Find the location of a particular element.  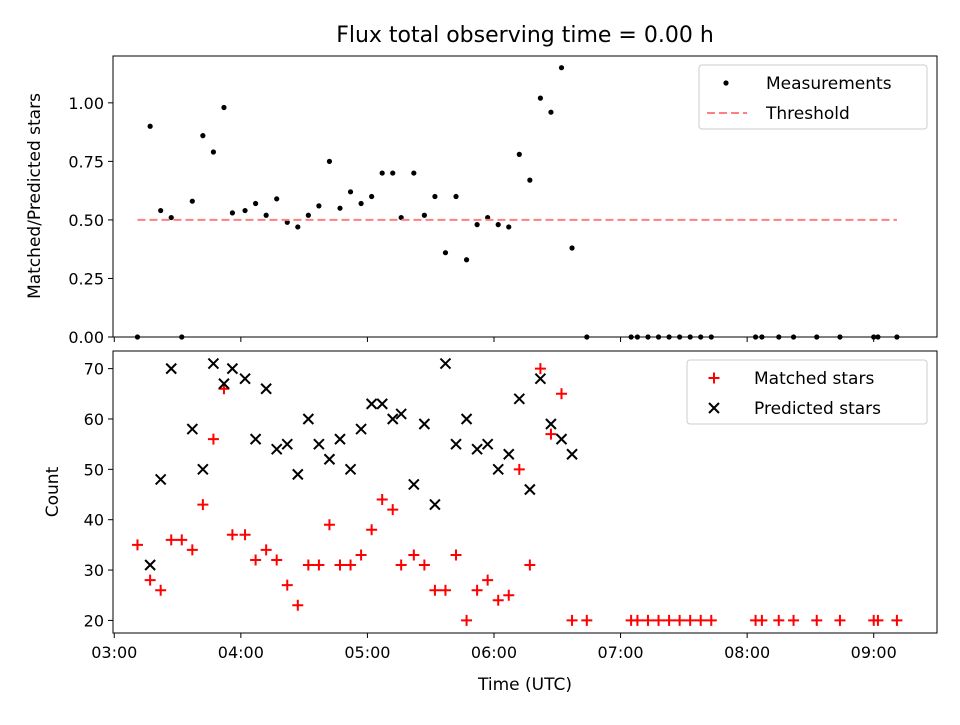

x-axis-label: Time (UTC) is located at coordinates (524, 685).